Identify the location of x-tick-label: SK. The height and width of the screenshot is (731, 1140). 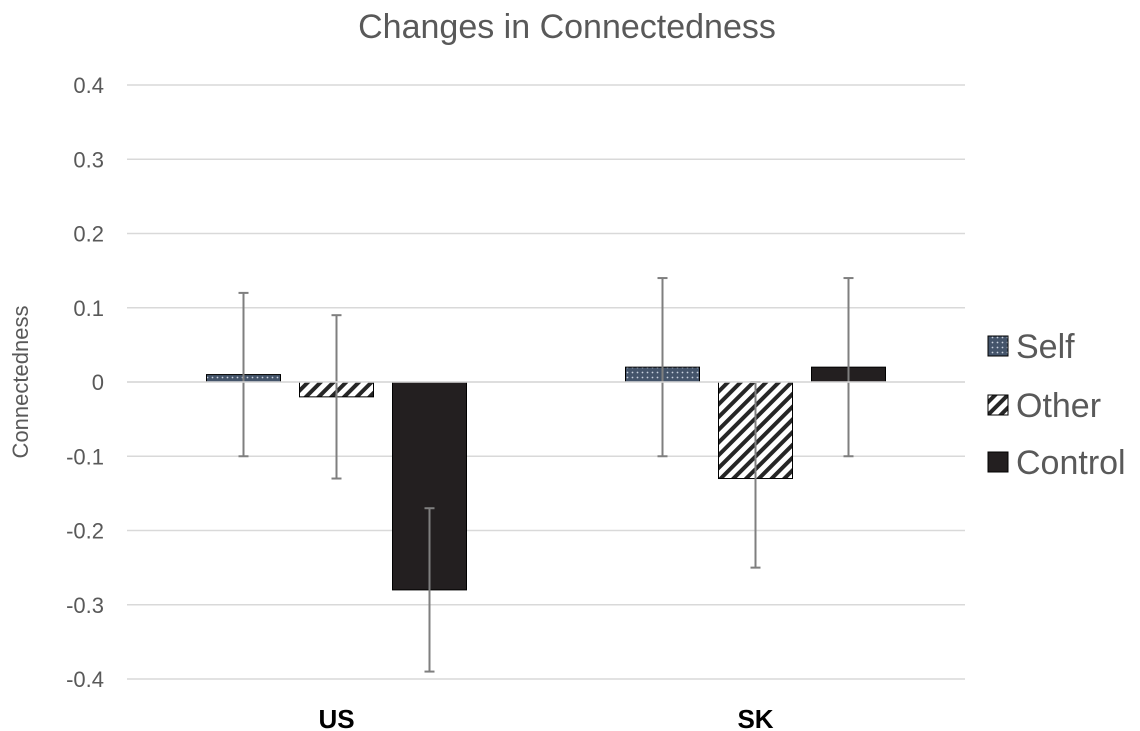
(755, 717).